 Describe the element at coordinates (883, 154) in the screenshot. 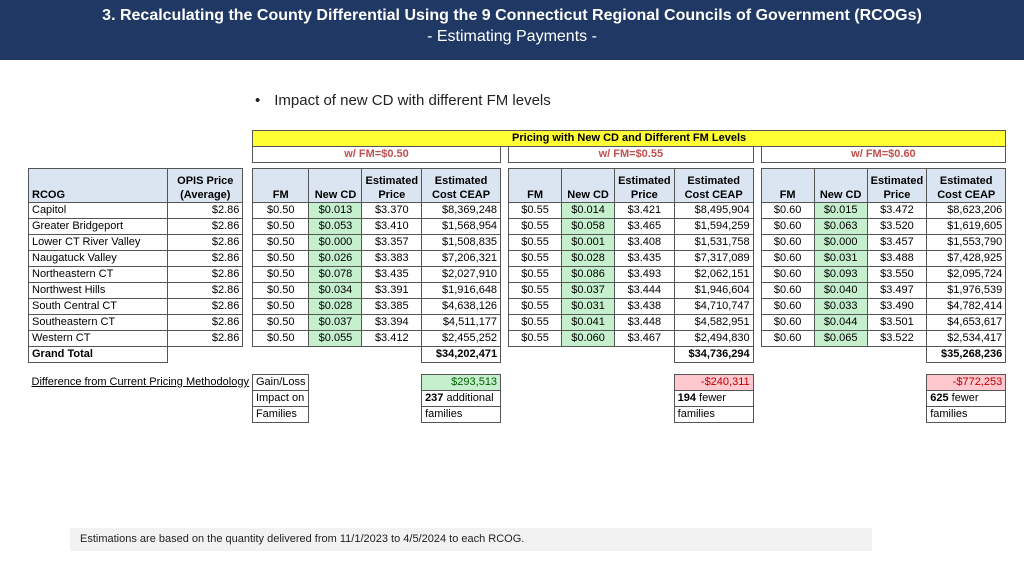

I see `group-header-fm060: w/ FM=$0.60` at that location.